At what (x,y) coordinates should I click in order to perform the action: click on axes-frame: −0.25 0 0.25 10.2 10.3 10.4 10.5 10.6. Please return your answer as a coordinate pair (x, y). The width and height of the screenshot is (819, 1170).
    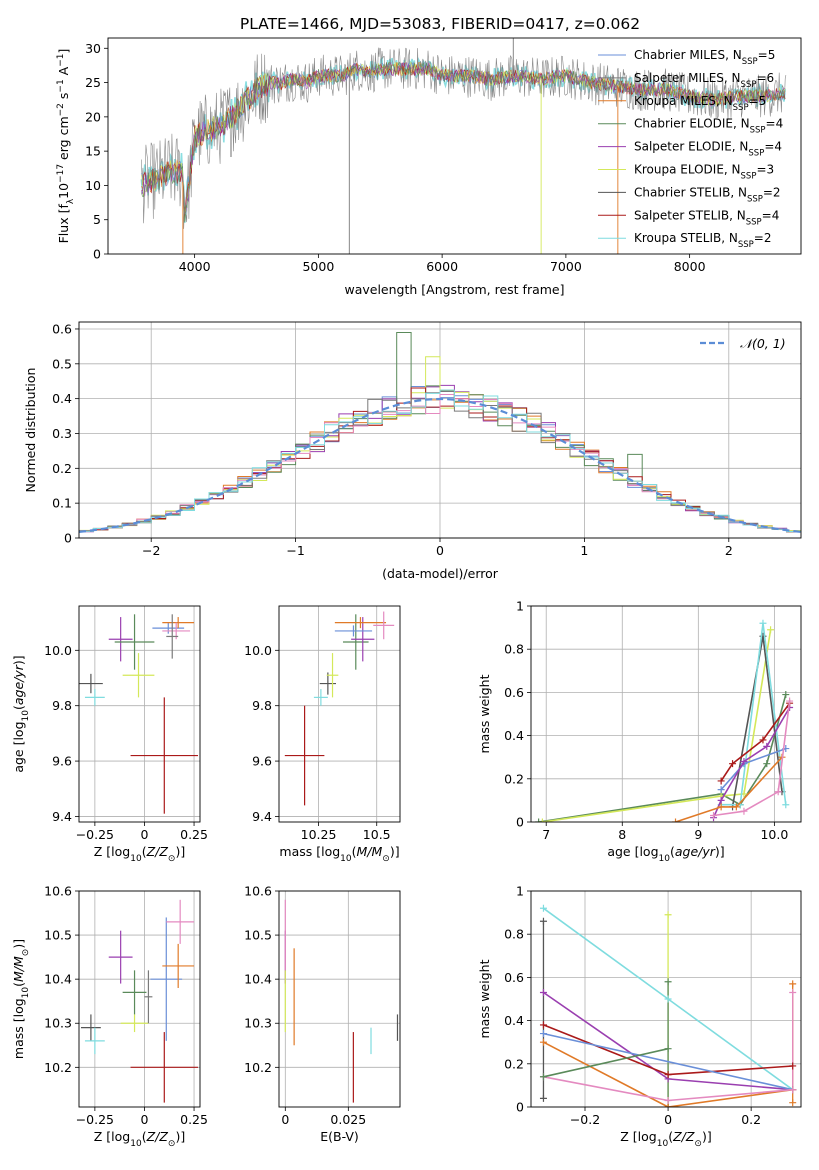
    Looking at the image, I should click on (126, 1006).